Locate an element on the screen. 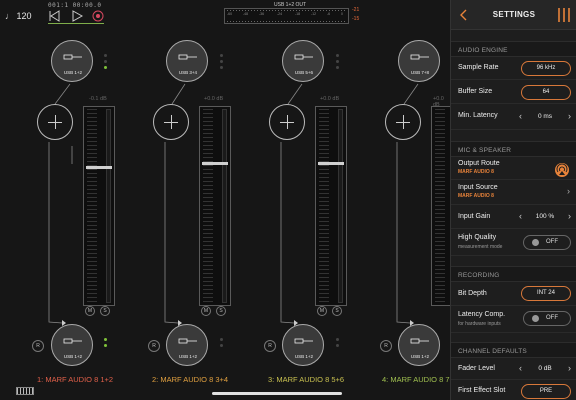  record-button is located at coordinates (98, 16).